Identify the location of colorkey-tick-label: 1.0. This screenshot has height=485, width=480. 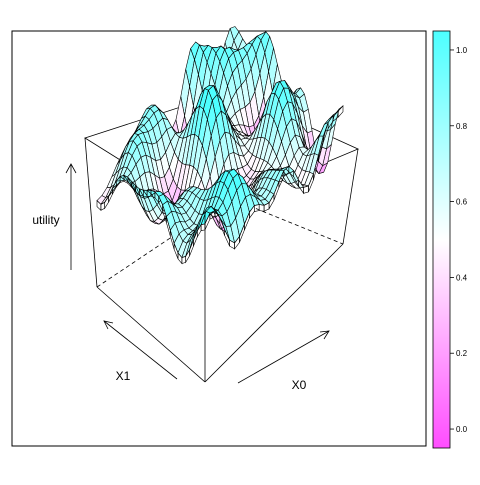
(462, 50).